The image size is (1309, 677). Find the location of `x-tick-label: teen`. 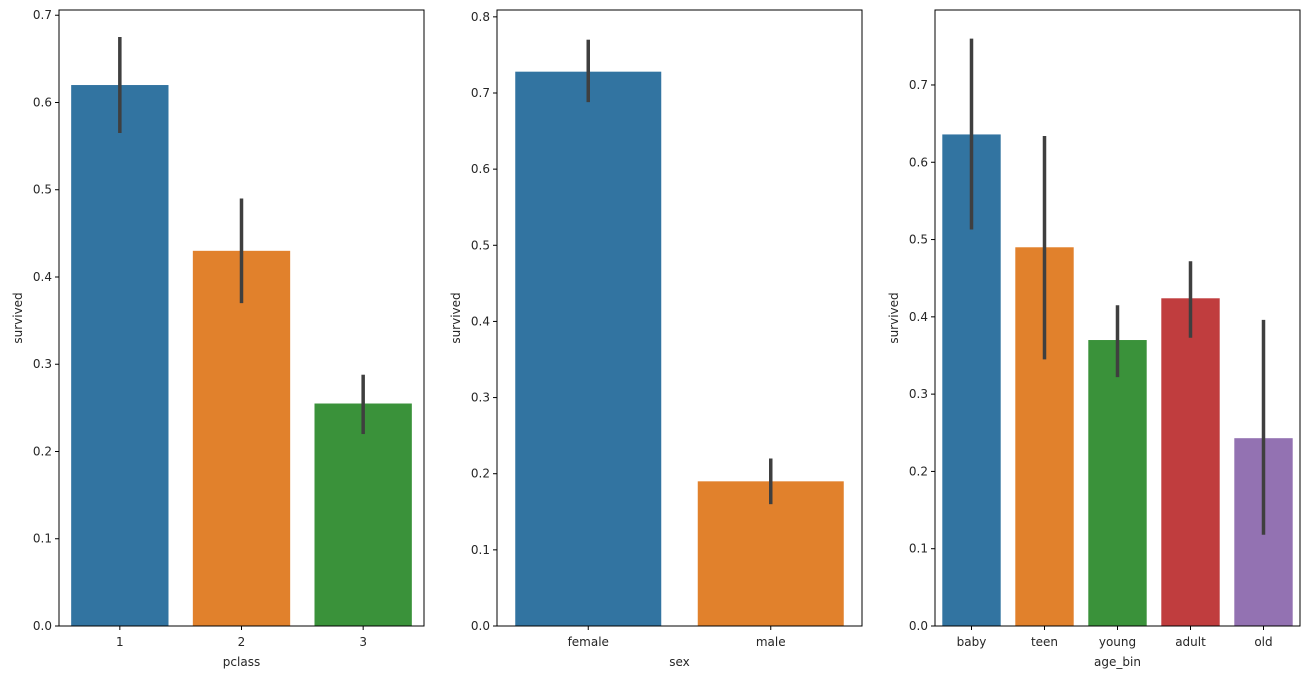

x-tick-label: teen is located at coordinates (1044, 642).